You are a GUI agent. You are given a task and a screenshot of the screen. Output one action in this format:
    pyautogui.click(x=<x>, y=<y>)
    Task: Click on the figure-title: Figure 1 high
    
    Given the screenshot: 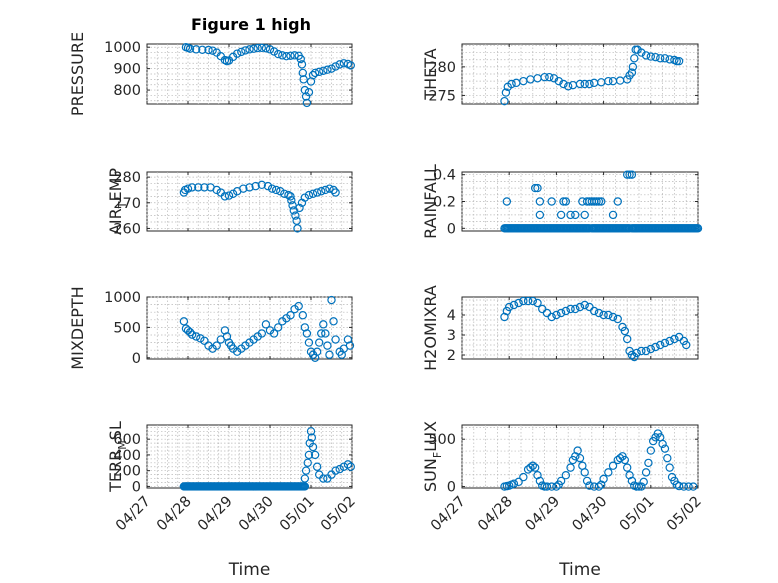 What is the action you would take?
    pyautogui.click(x=251, y=24)
    